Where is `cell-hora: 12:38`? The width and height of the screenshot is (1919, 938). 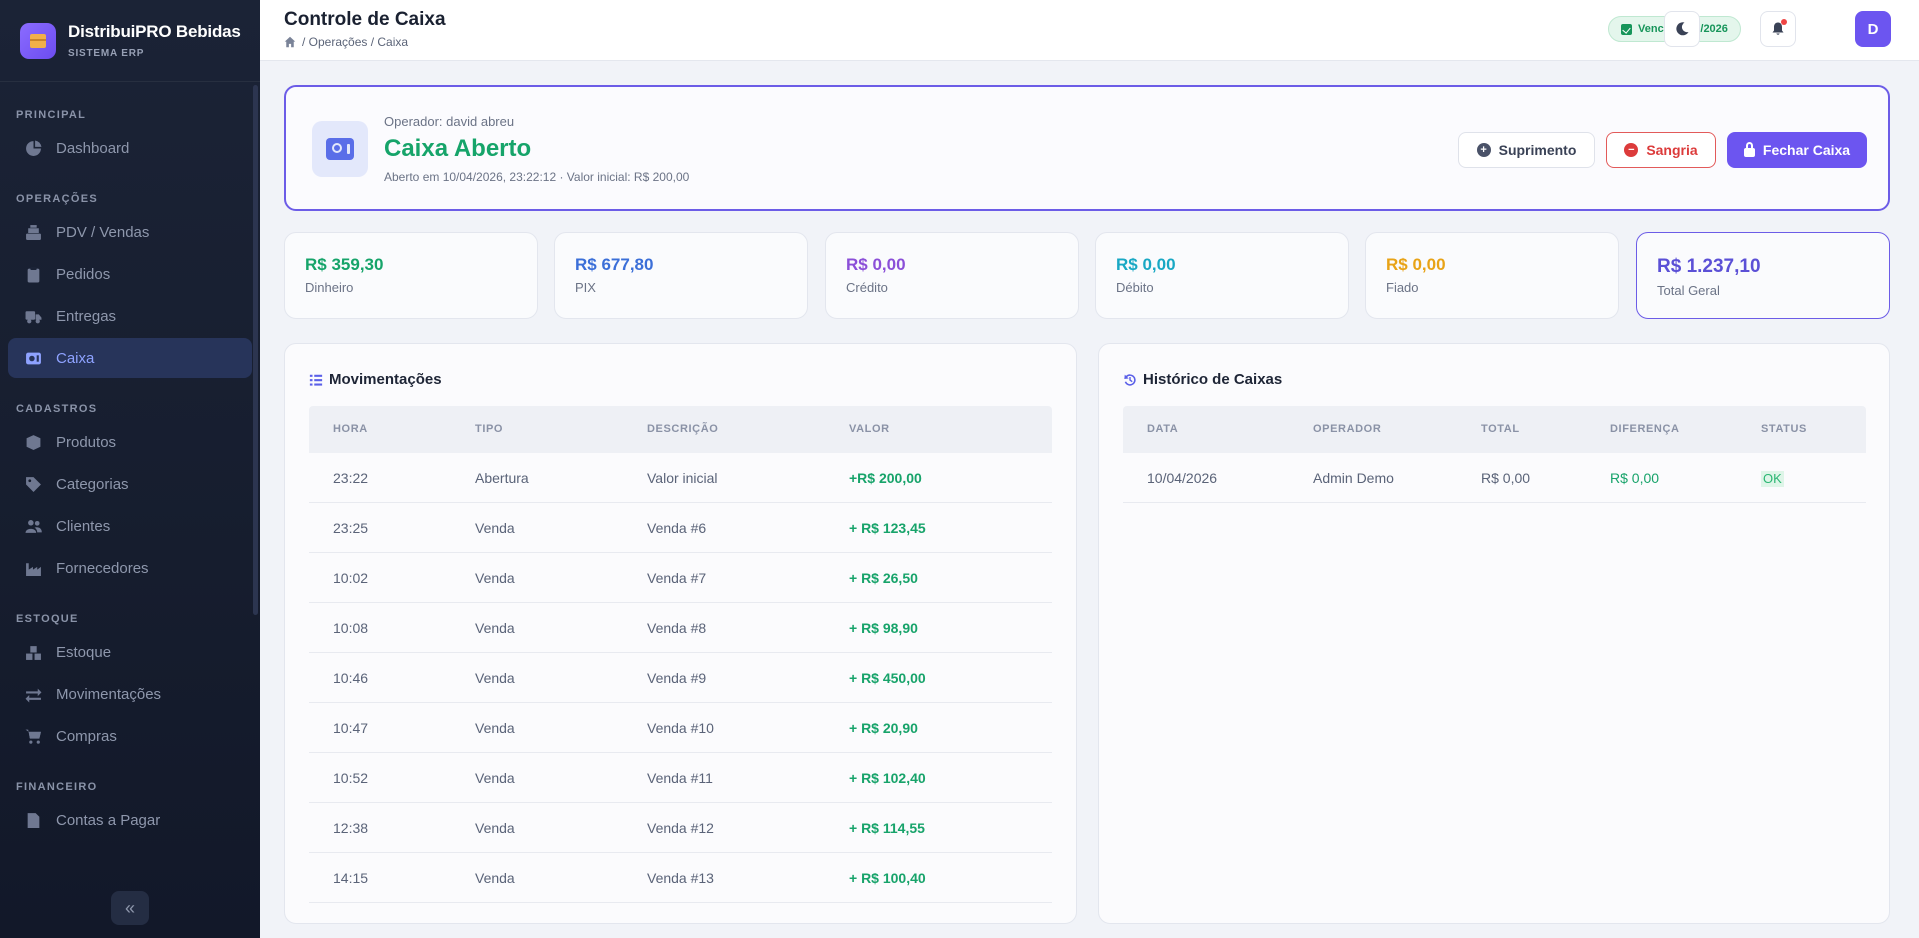
cell-hora: 12:38 is located at coordinates (351, 828).